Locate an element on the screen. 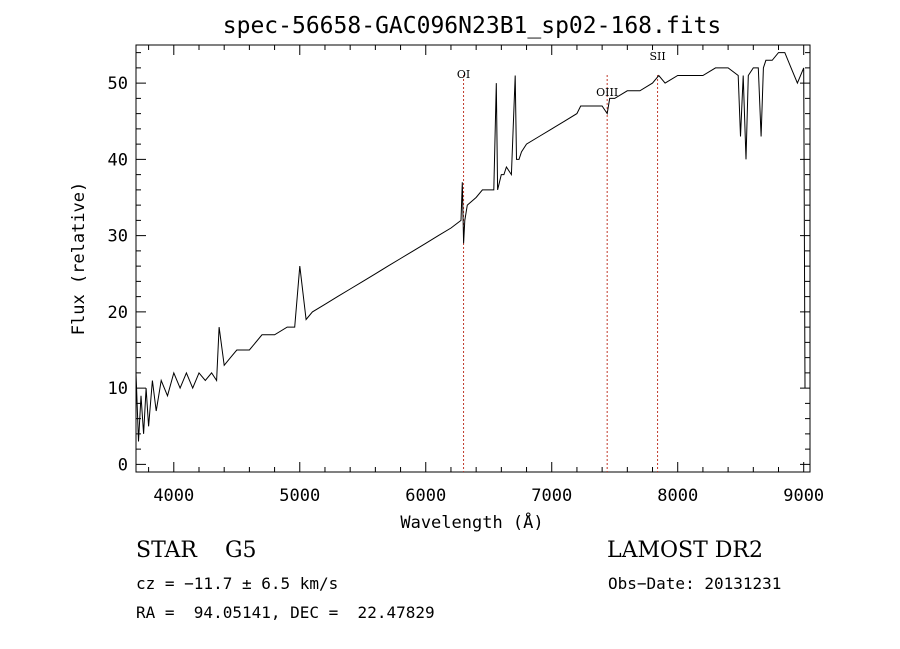 The image size is (900, 649). chart-title: spec-56658-GAC096N23B1_sp02-168.fits is located at coordinates (472, 26).